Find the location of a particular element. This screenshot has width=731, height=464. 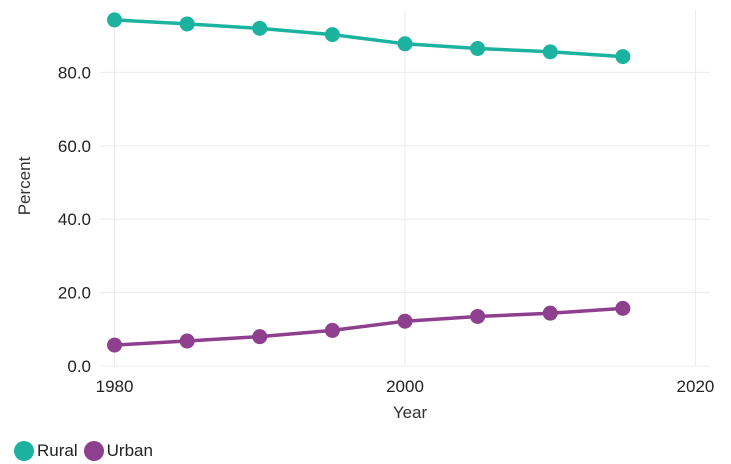

y-tick-label: 80.0 is located at coordinates (74, 72).